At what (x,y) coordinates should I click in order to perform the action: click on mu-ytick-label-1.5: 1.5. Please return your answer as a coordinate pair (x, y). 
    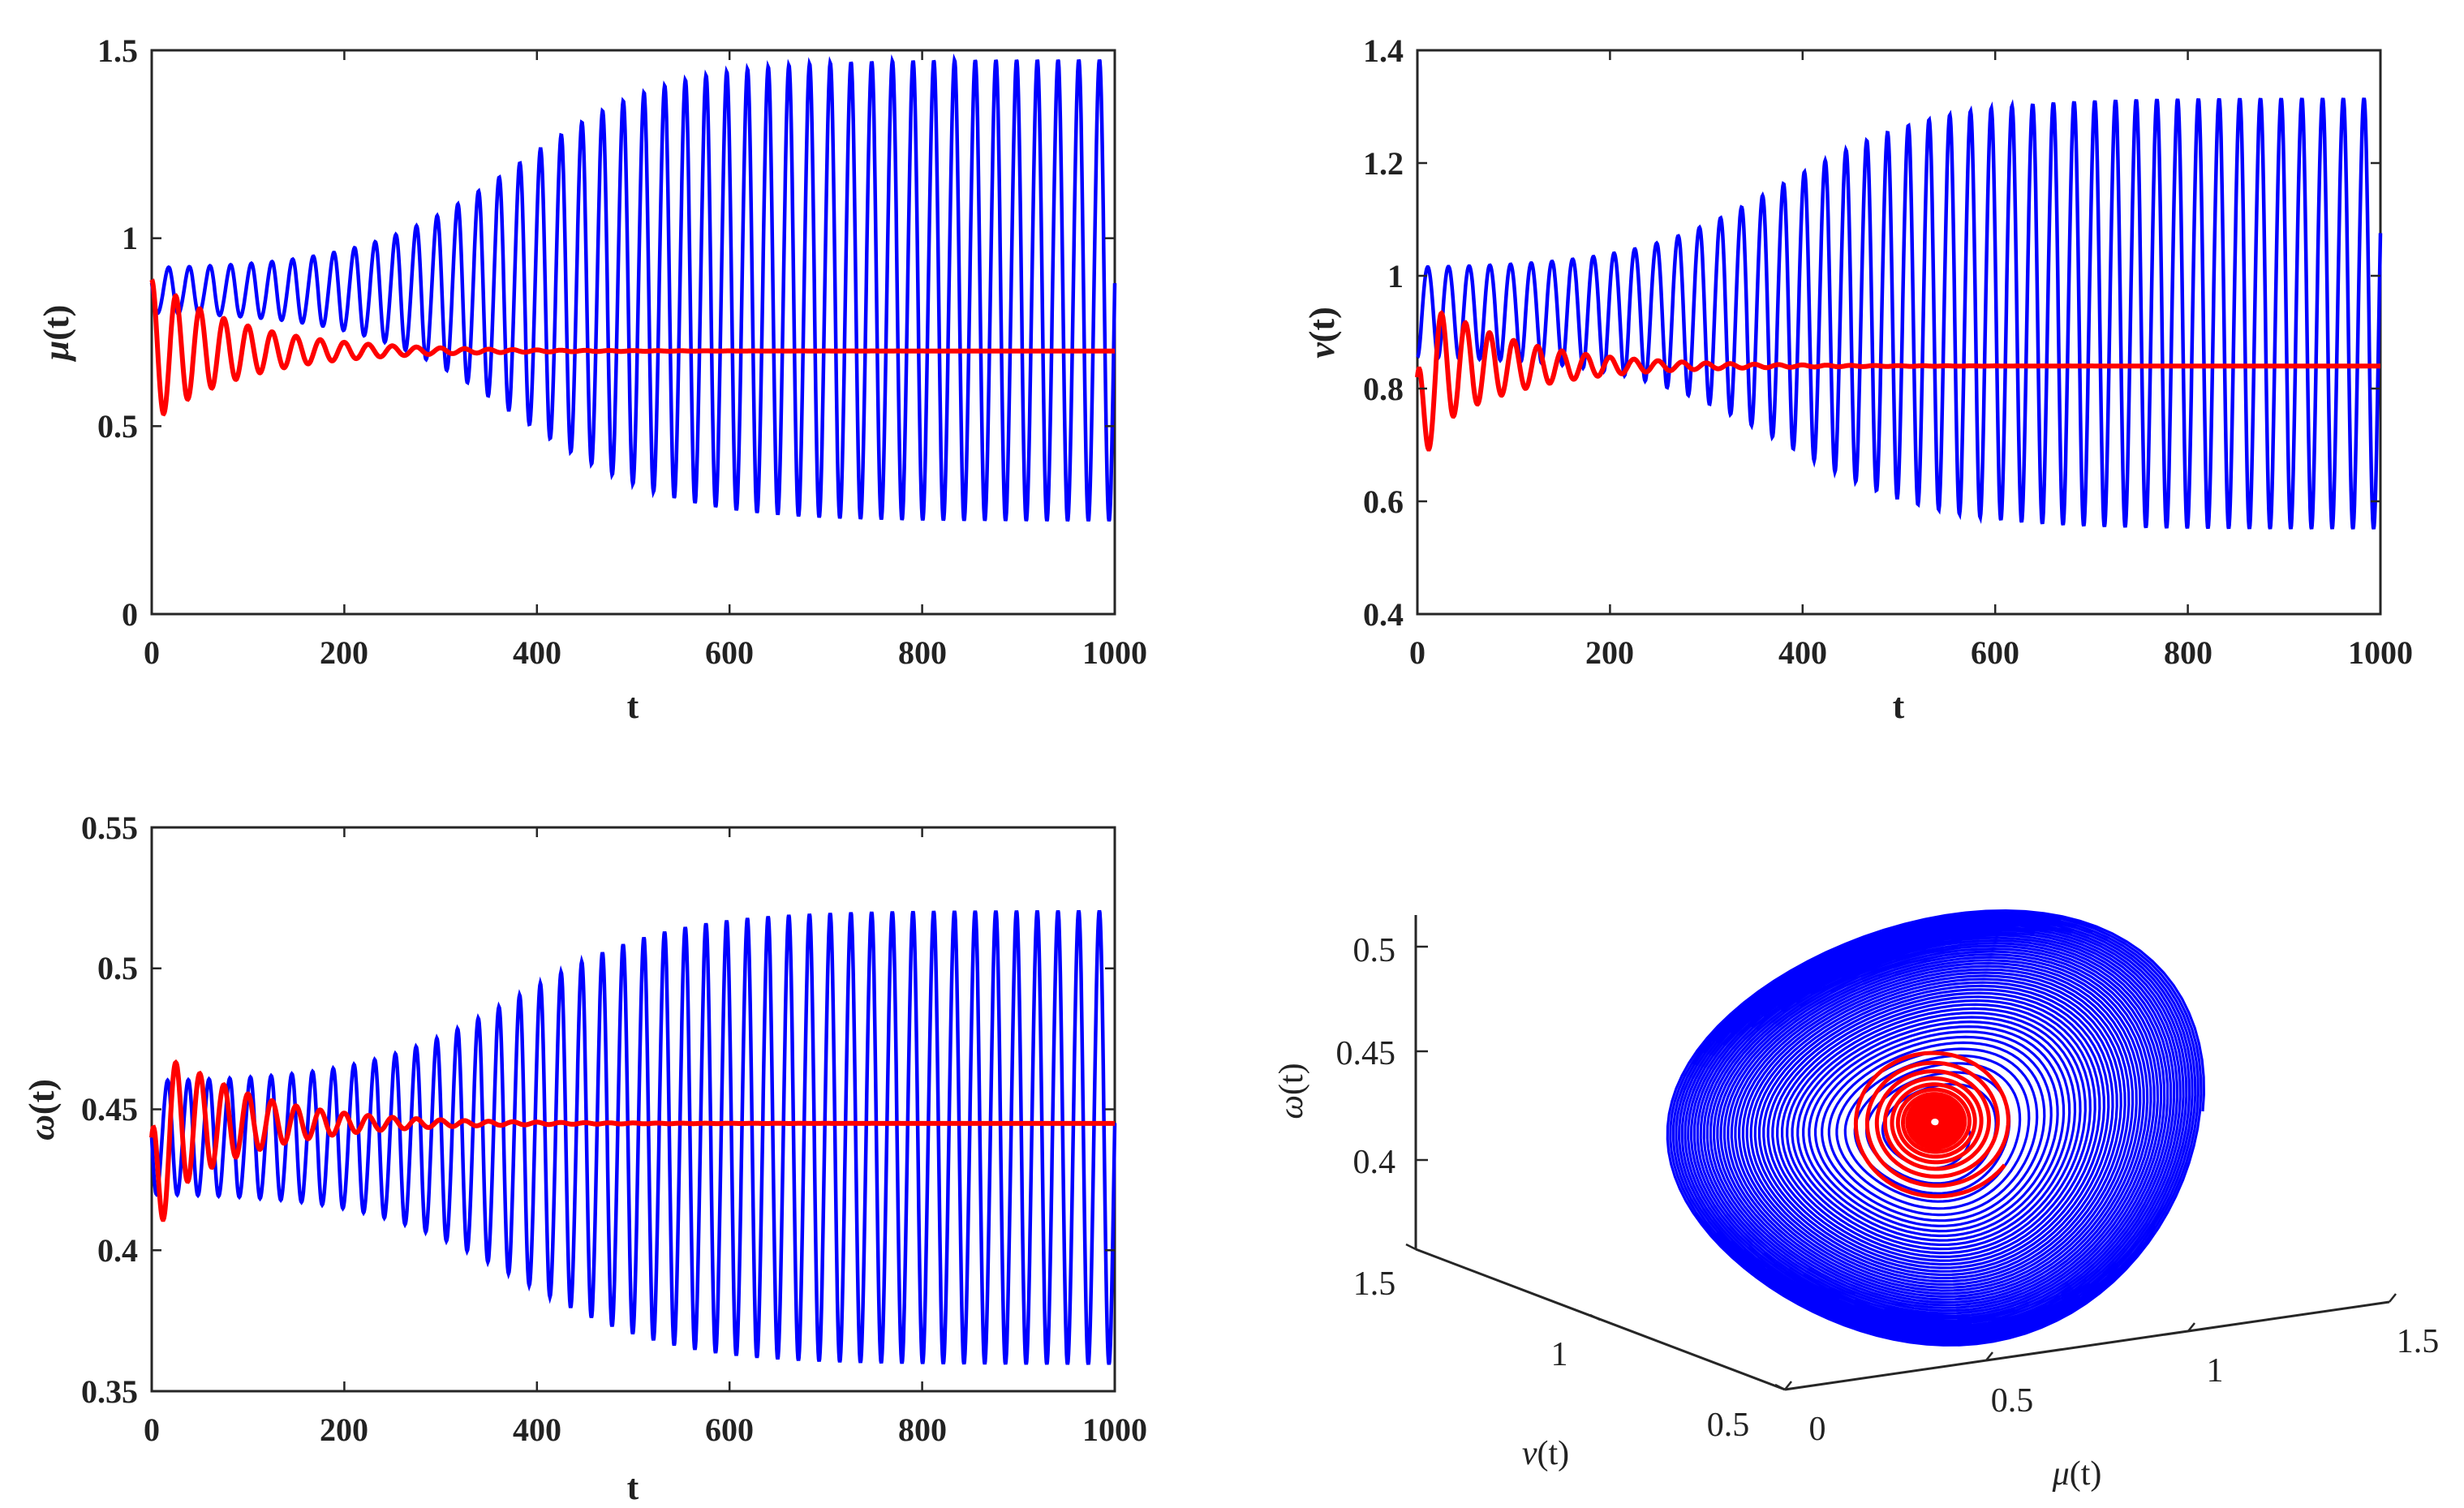
    Looking at the image, I should click on (117, 50).